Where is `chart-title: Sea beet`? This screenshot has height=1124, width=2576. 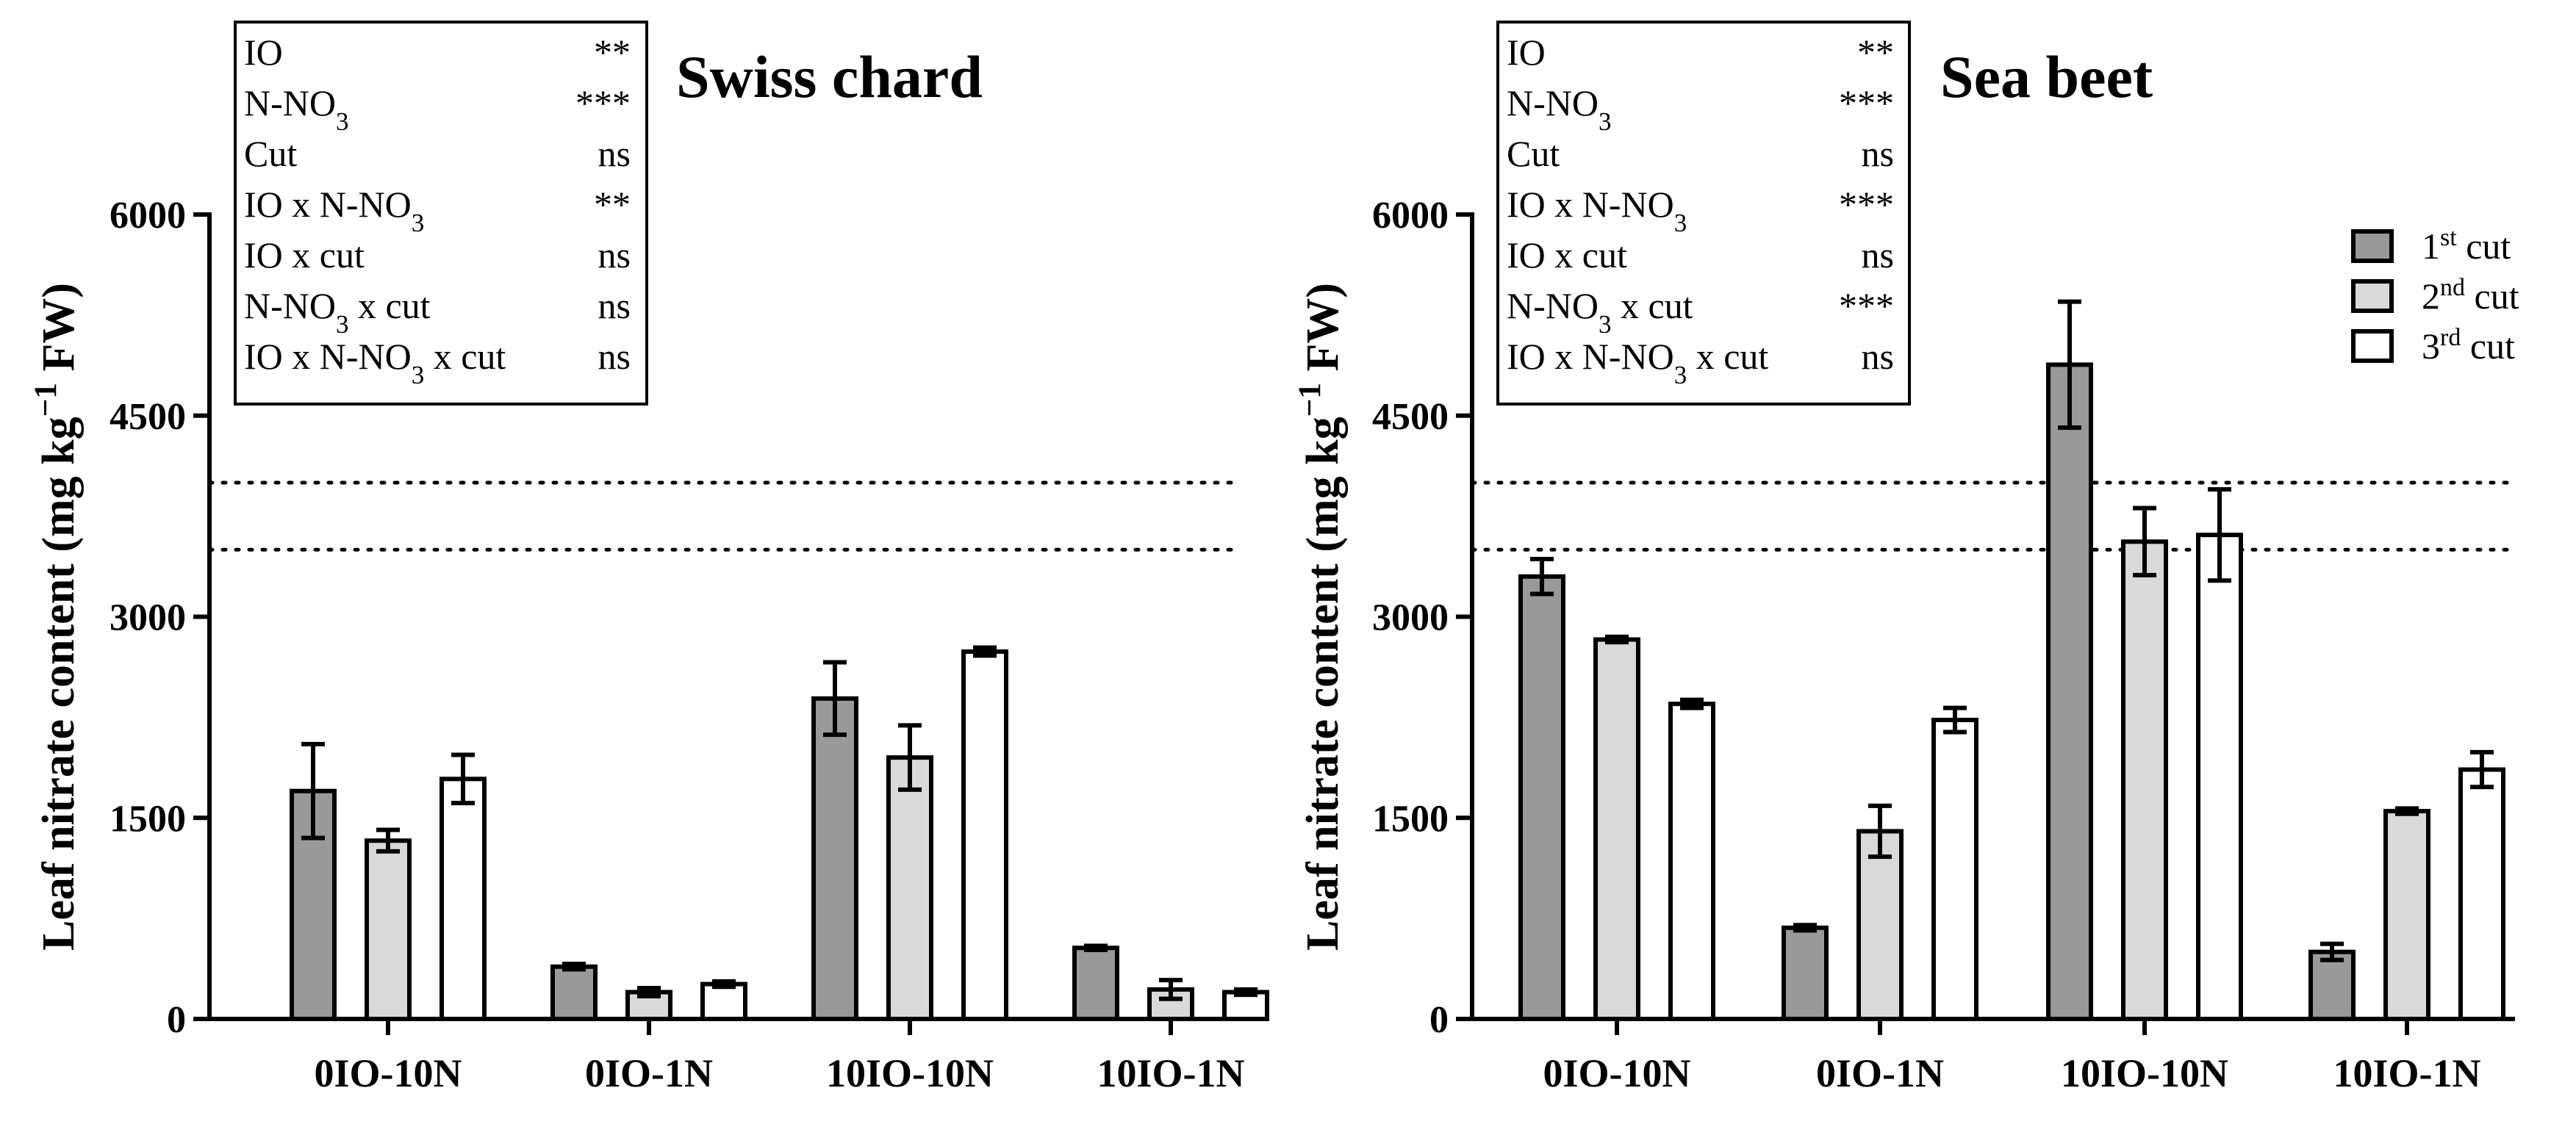
chart-title: Sea beet is located at coordinates (2047, 76).